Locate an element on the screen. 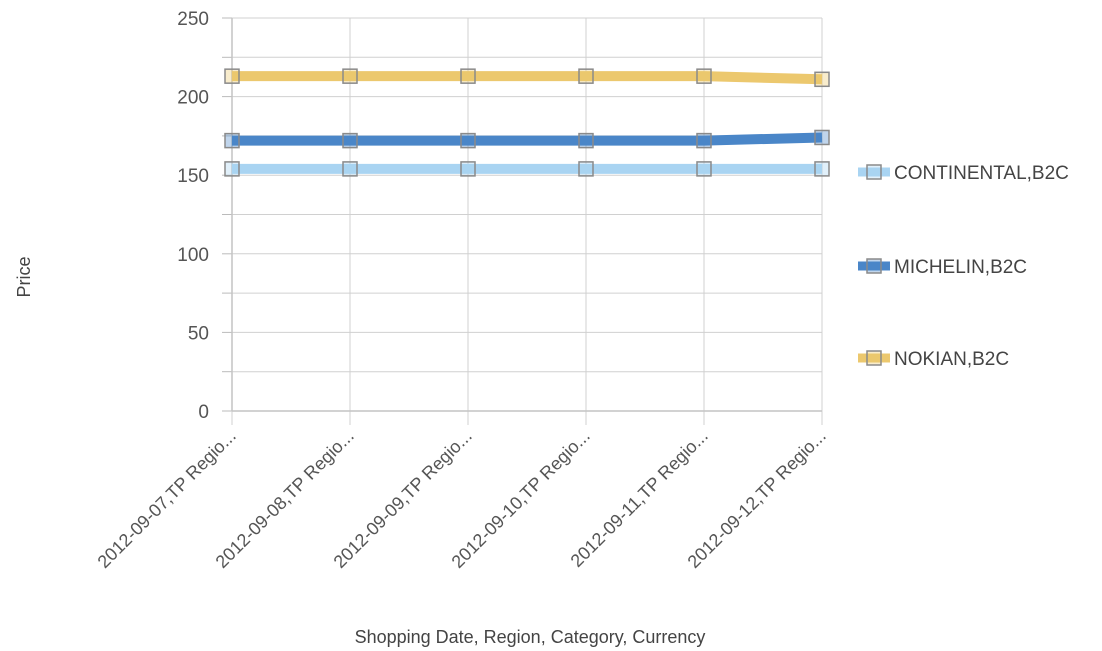 The image size is (1102, 651). legend-item: NOKIAN,B2C is located at coordinates (933, 359).